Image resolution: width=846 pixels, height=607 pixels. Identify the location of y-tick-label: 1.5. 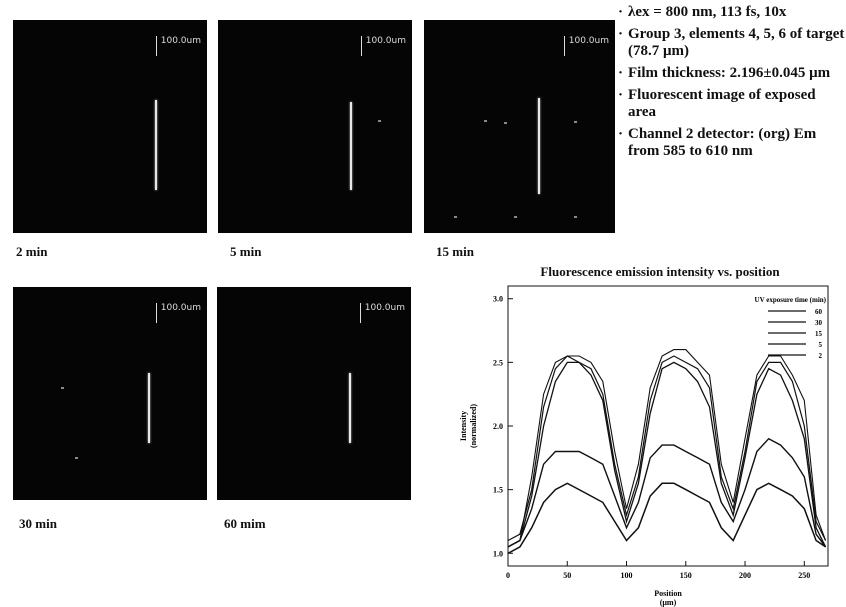
(498, 490).